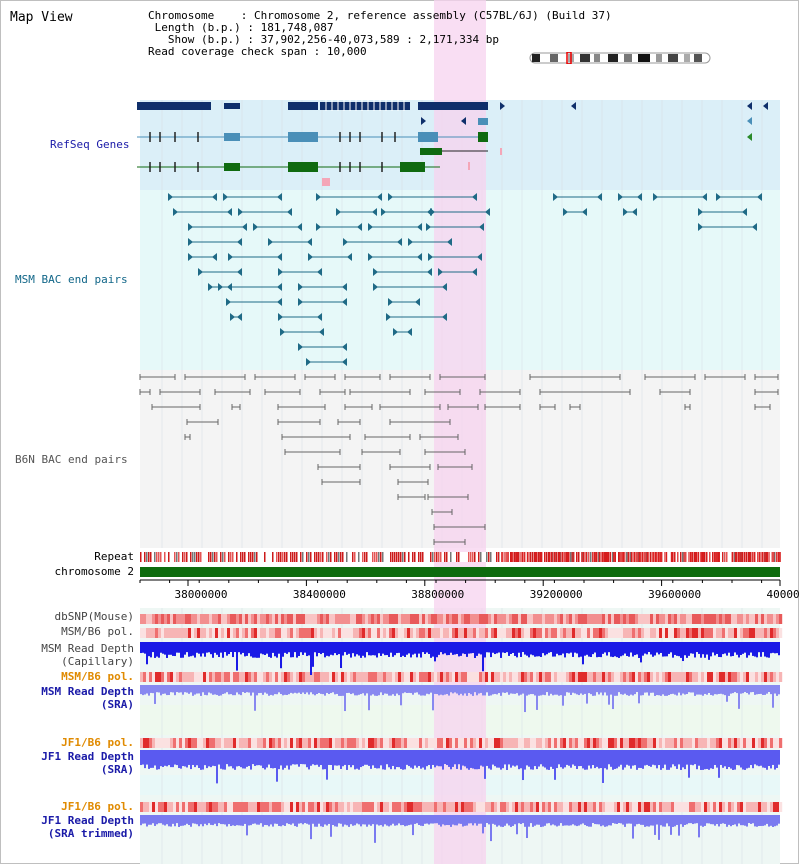  Describe the element at coordinates (412, 167) in the screenshot. I see `refseq-exon` at that location.